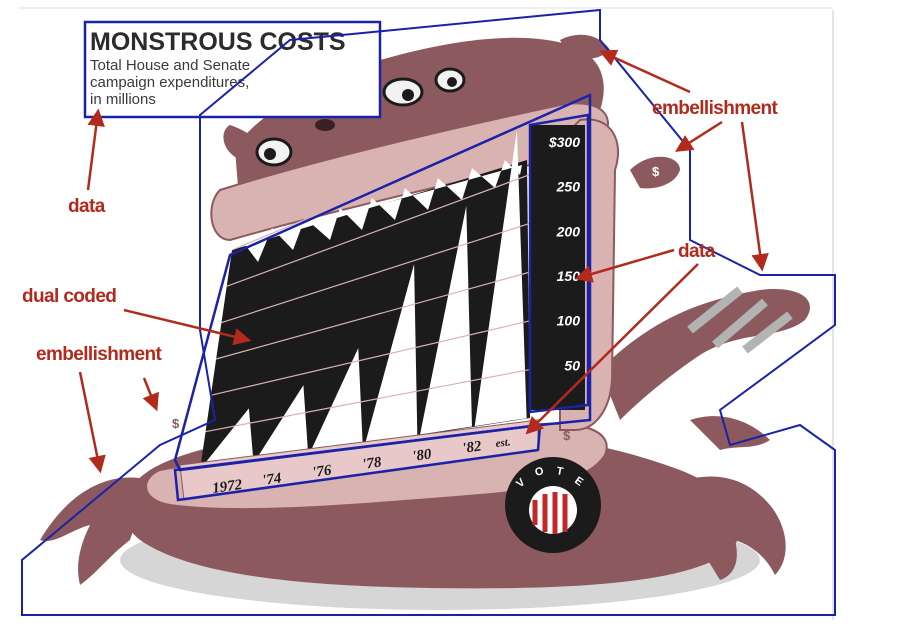 The width and height of the screenshot is (904, 644). What do you see at coordinates (503, 443) in the screenshot?
I see `x-tick-note: est.` at bounding box center [503, 443].